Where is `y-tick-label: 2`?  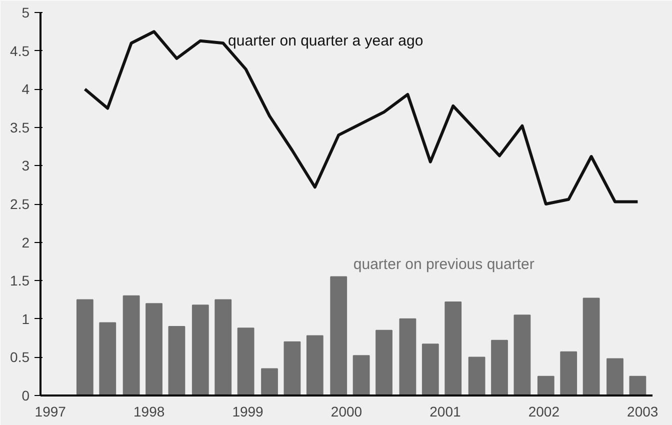
y-tick-label: 2 is located at coordinates (26, 242).